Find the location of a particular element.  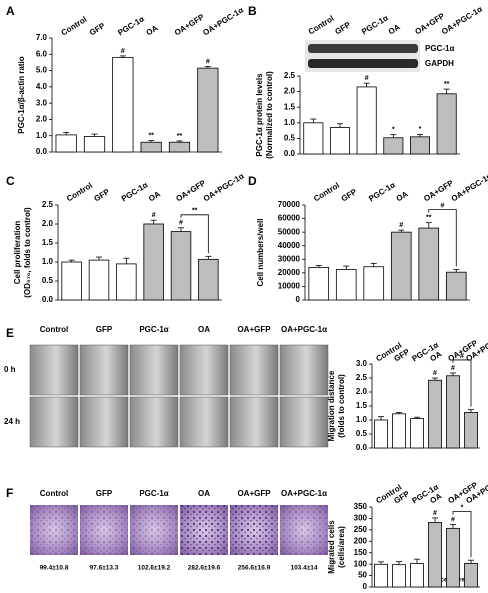

image-row-label: 0 h is located at coordinates (10, 369).